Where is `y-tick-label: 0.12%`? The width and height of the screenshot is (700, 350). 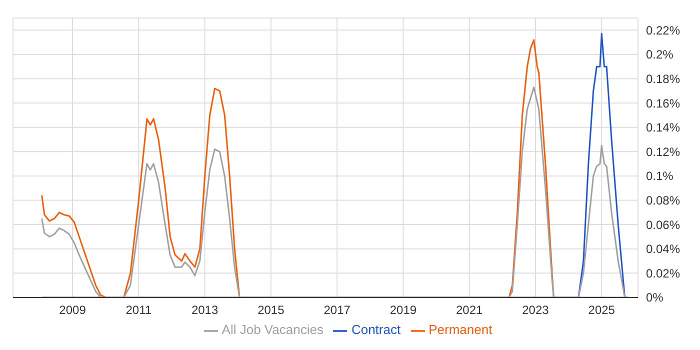
y-tick-label: 0.12% is located at coordinates (663, 151).